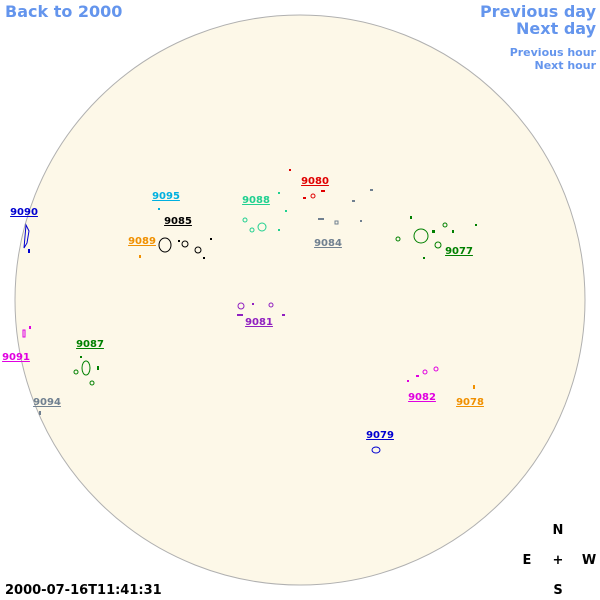 The image size is (600, 600). What do you see at coordinates (553, 52) in the screenshot?
I see `previous-hour-link: Previous hour` at bounding box center [553, 52].